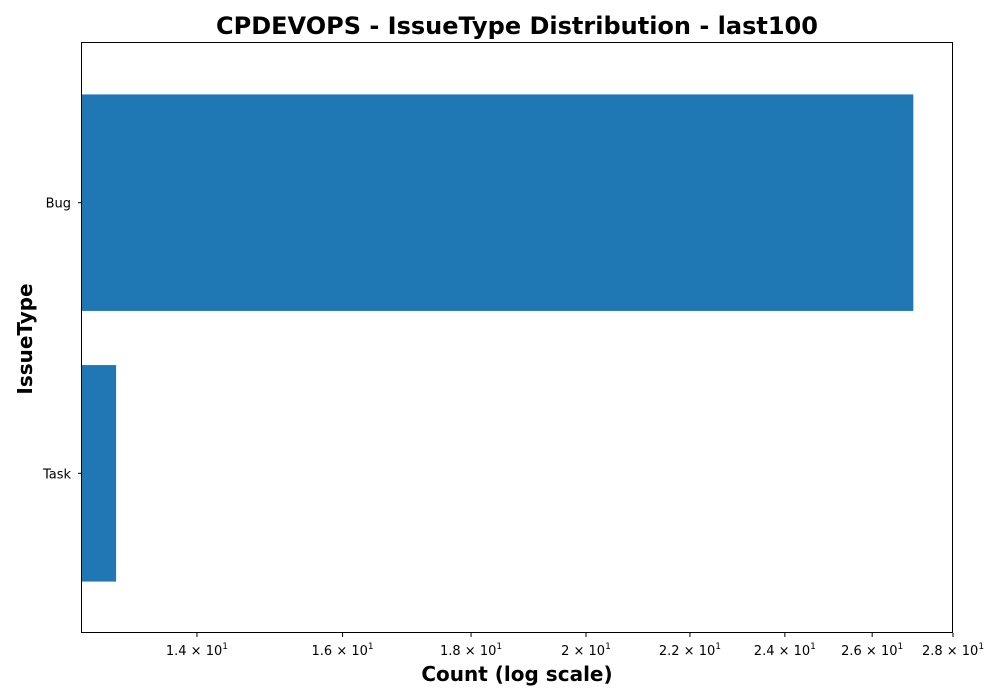 This screenshot has height=700, width=1000. What do you see at coordinates (516, 674) in the screenshot?
I see `x-axis-label: Count (log scale)` at bounding box center [516, 674].